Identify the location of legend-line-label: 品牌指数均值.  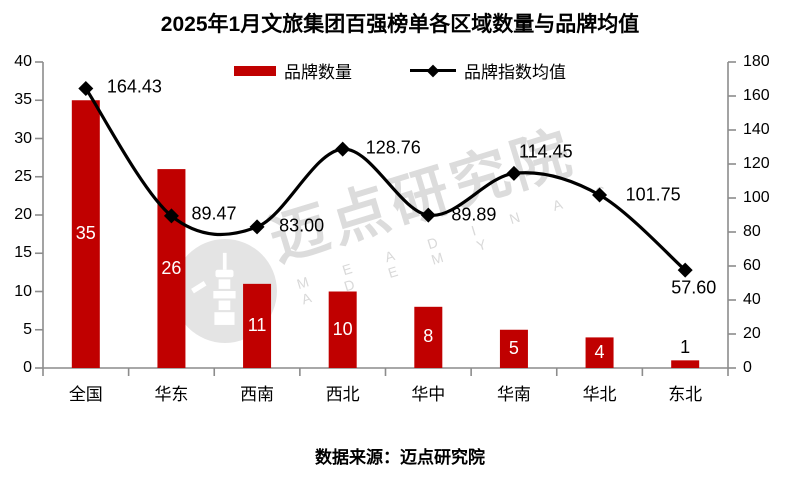
(515, 72).